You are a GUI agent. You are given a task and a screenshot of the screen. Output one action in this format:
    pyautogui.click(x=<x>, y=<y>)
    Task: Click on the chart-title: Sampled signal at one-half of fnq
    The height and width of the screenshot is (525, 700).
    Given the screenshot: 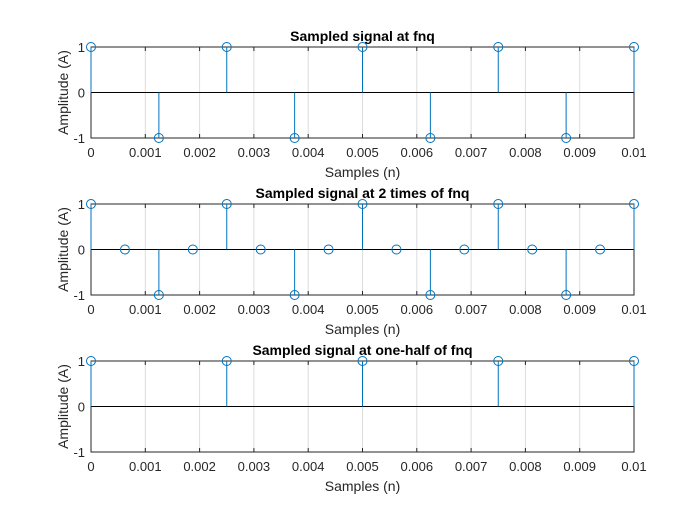 What is the action you would take?
    pyautogui.click(x=362, y=350)
    